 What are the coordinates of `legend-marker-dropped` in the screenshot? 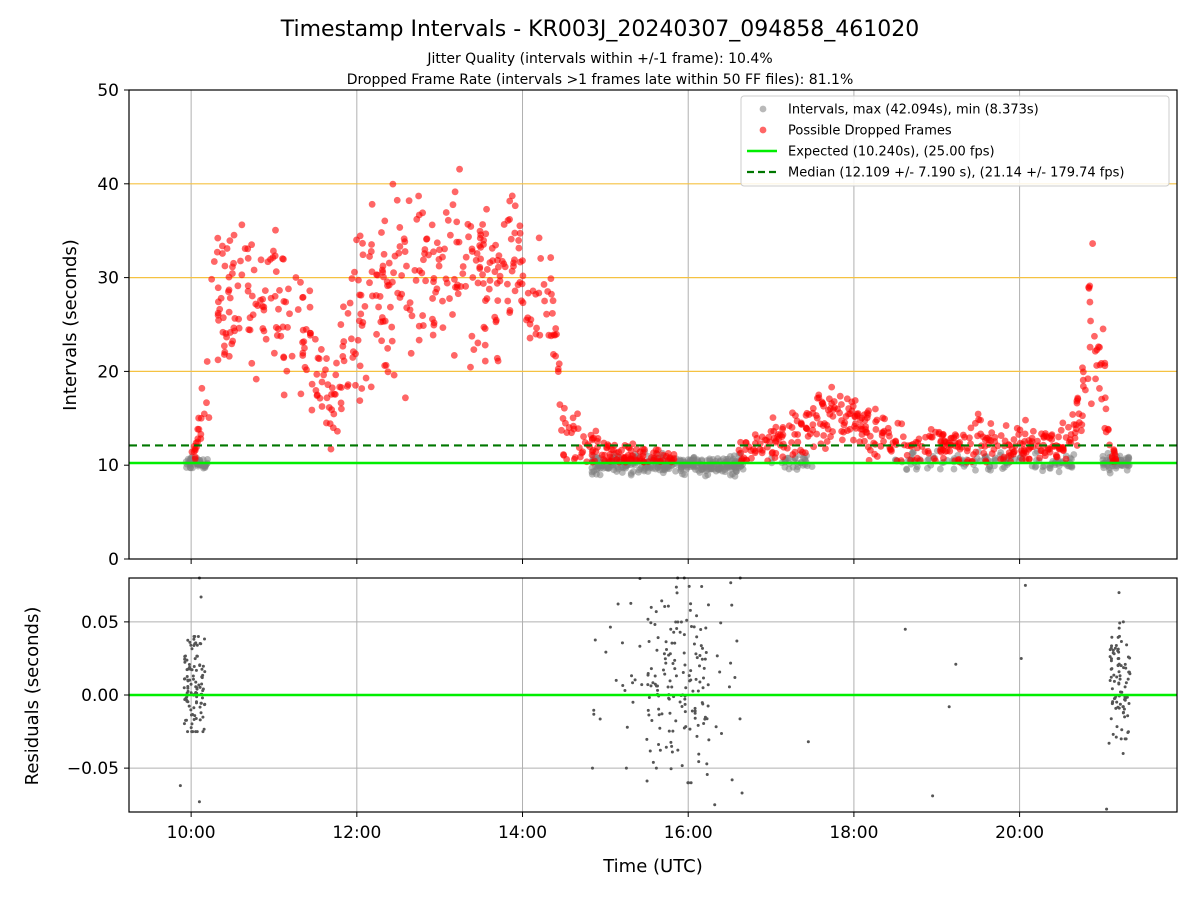 It's located at (763, 130).